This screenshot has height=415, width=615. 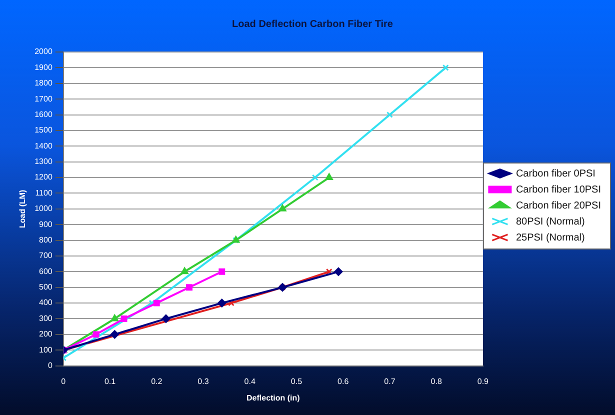 What do you see at coordinates (50, 365) in the screenshot?
I see `y-tick-label: 0` at bounding box center [50, 365].